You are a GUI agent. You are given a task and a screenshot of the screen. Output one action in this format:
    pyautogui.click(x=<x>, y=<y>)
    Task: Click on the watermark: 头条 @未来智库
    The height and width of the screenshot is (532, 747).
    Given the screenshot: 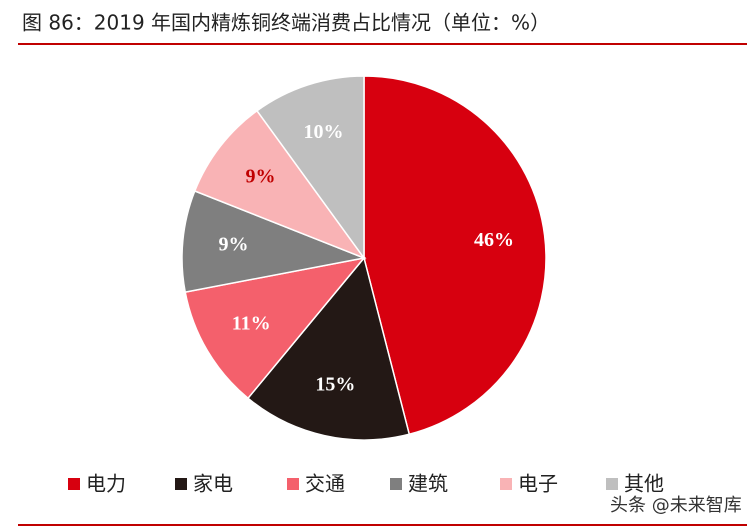 What is the action you would take?
    pyautogui.click(x=676, y=505)
    